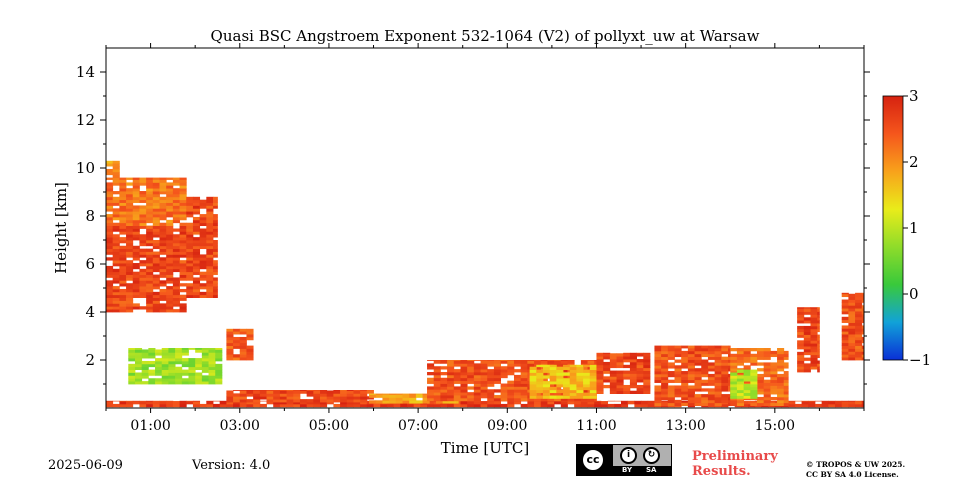  Describe the element at coordinates (85, 465) in the screenshot. I see `date-label: 2025-06-09` at that location.